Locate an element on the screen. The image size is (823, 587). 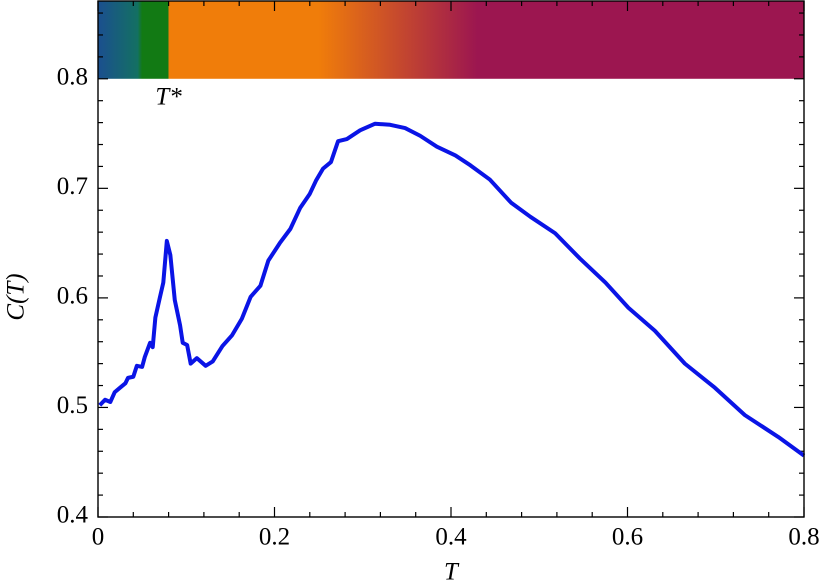
y-axis-label: C(T) is located at coordinates (16, 296).